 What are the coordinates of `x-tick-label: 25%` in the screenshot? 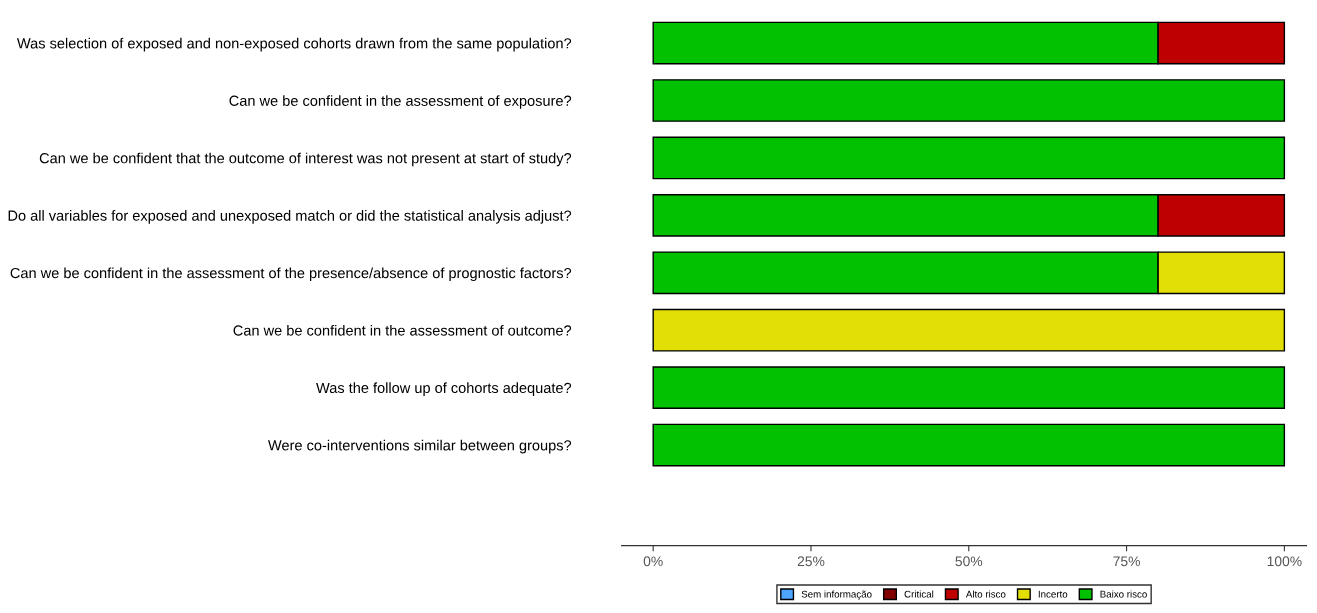 It's located at (811, 561).